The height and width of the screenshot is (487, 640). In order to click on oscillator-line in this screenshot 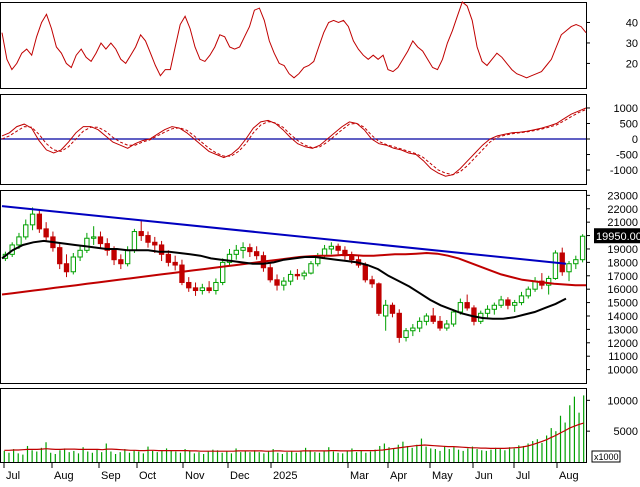, I will do `click(294, 142)`.